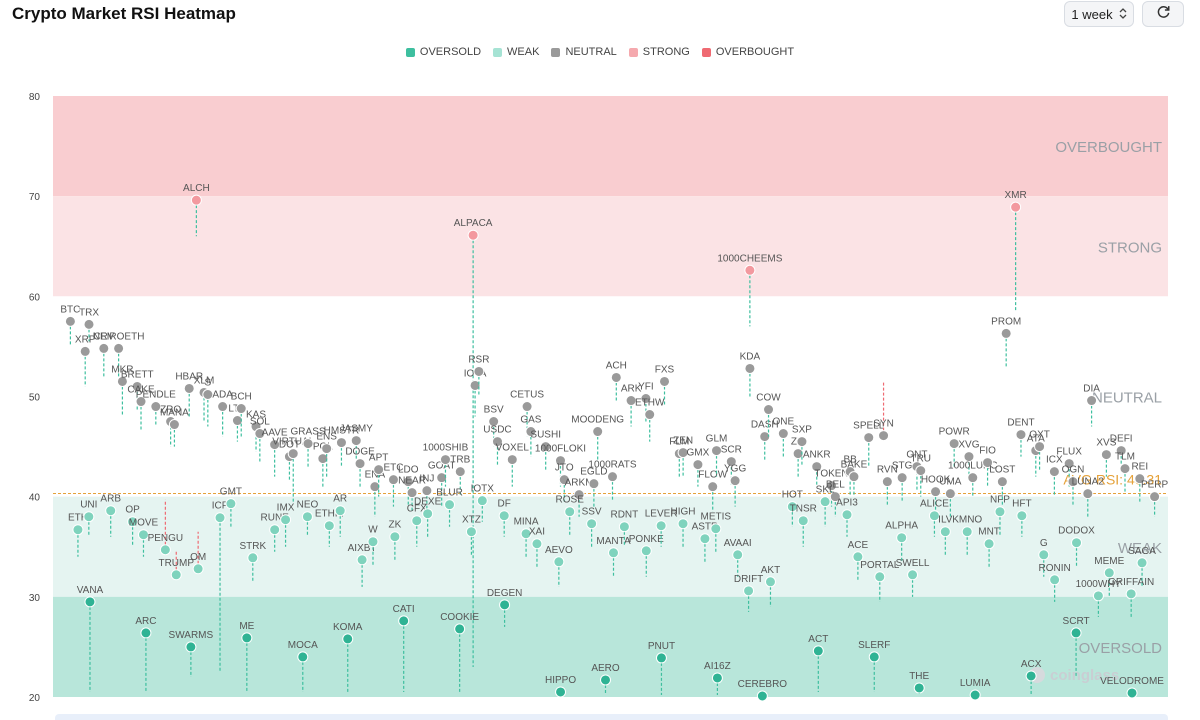 The height and width of the screenshot is (720, 1200). Describe the element at coordinates (1163, 14) in the screenshot. I see `refresh-button` at that location.